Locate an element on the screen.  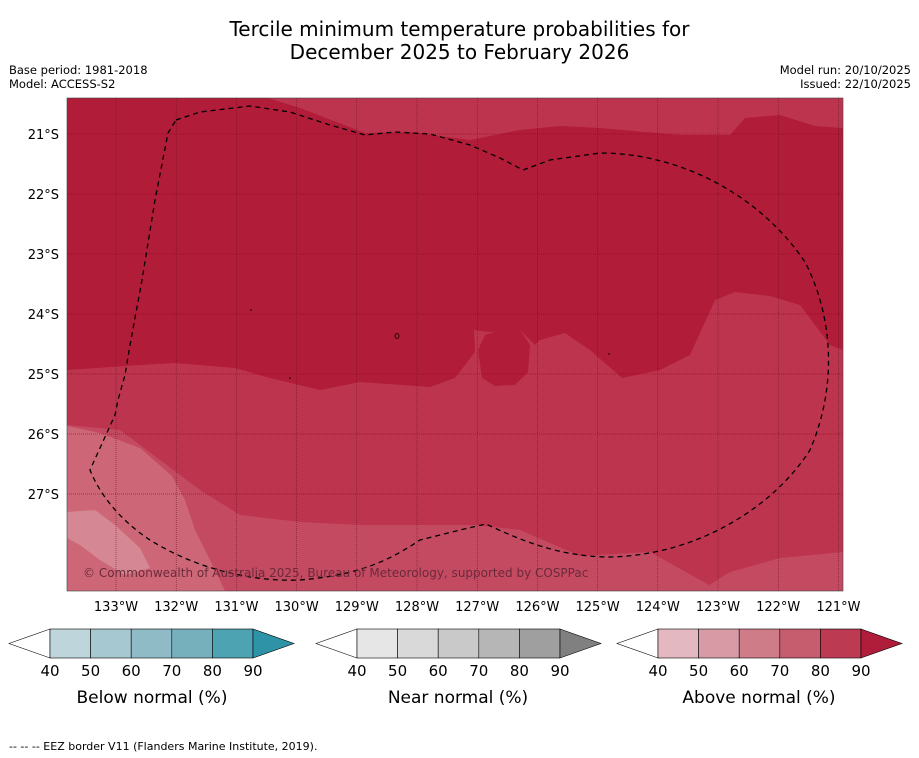
legend-above-min-arrow is located at coordinates (637, 643).